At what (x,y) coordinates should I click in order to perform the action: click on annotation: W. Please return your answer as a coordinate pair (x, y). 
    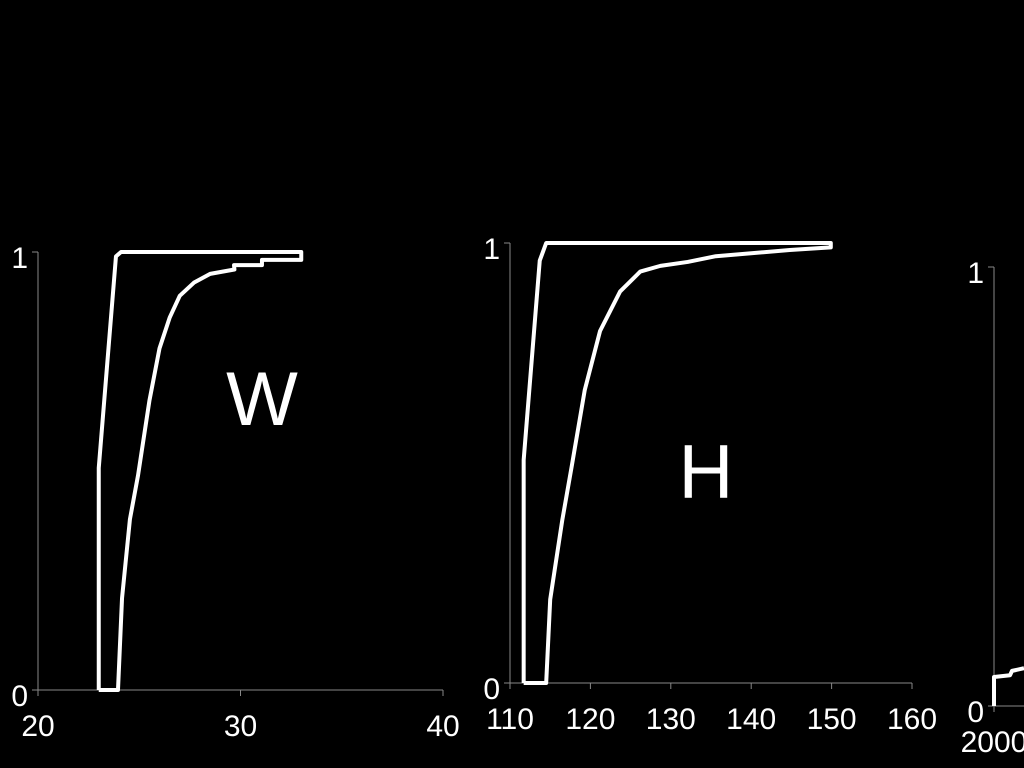
    Looking at the image, I should click on (262, 399).